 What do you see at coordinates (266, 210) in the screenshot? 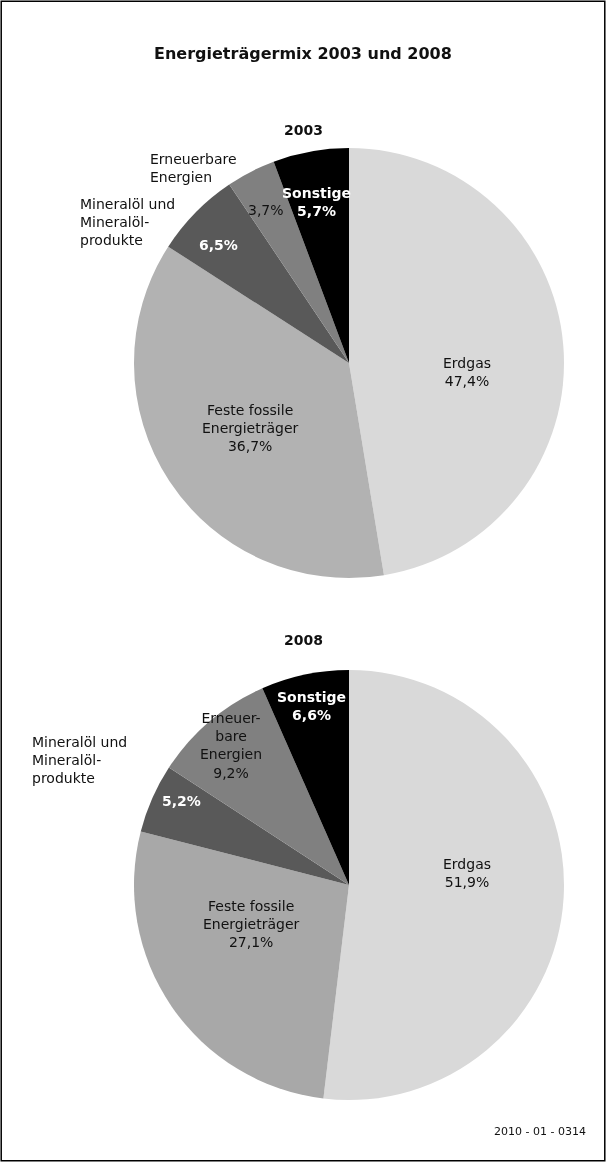
I see `data-label: 3,7%` at bounding box center [266, 210].